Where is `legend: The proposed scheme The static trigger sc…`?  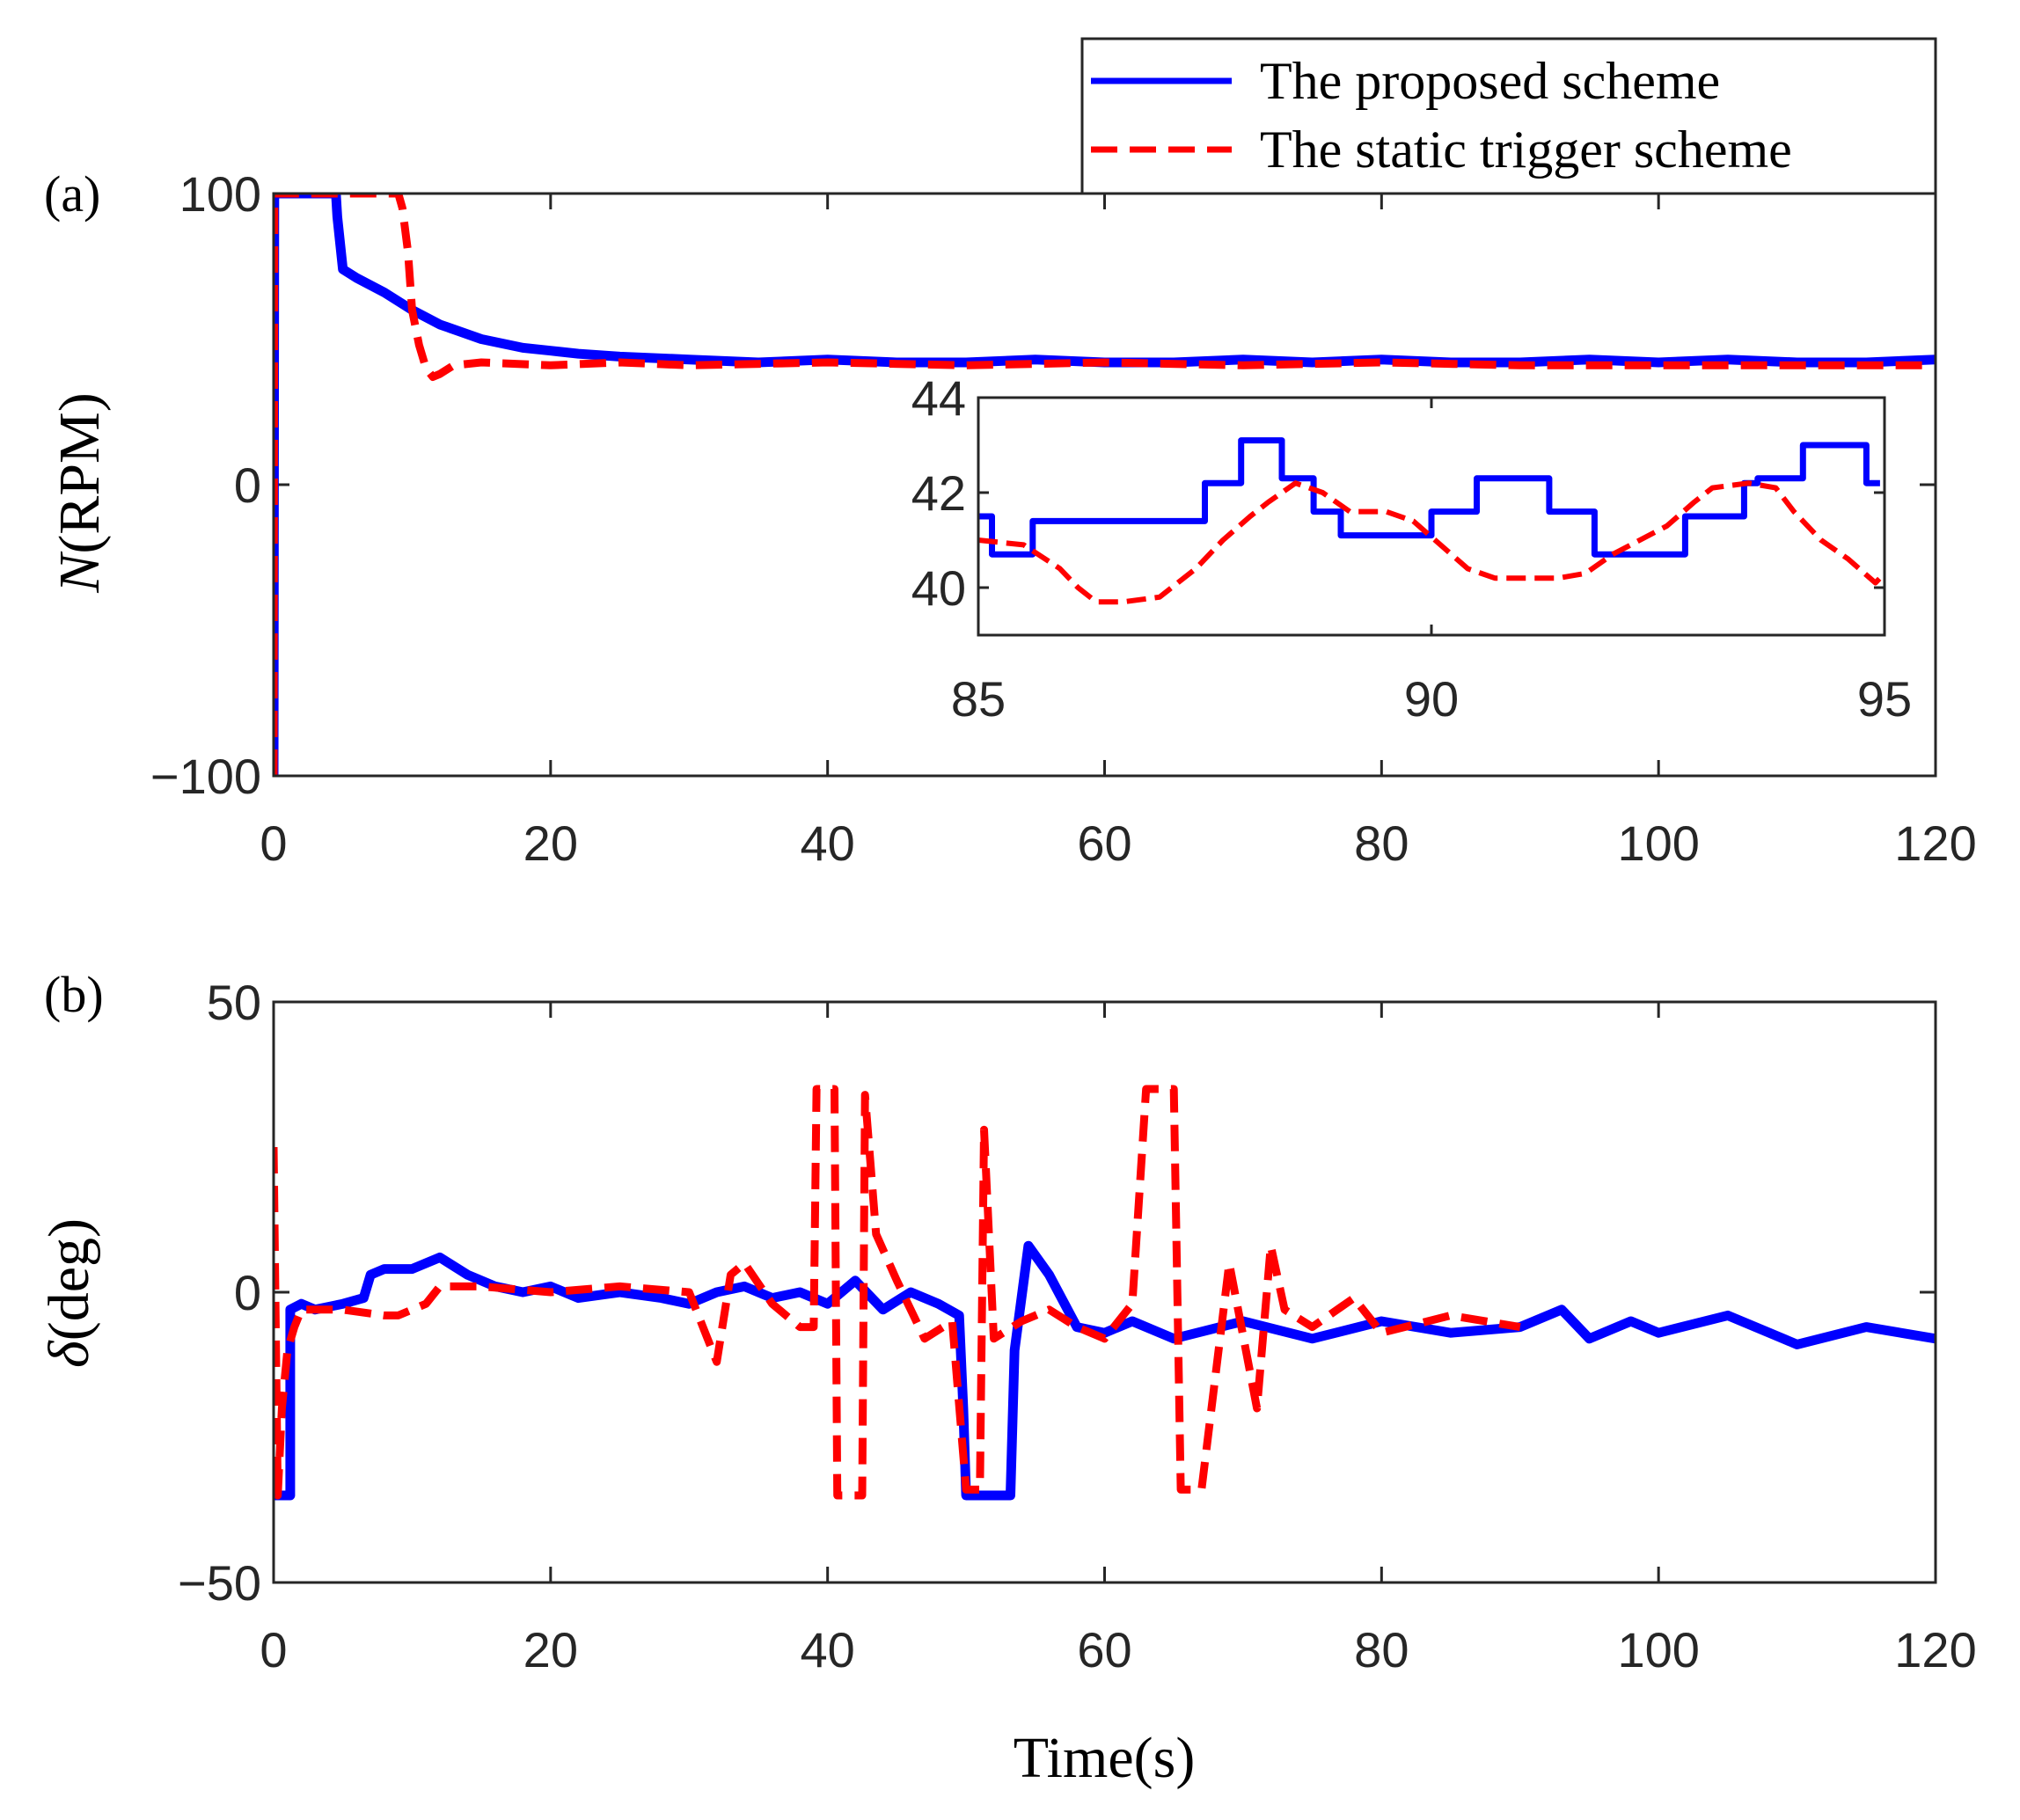 legend: The proposed scheme The static trigger sc… is located at coordinates (1508, 116).